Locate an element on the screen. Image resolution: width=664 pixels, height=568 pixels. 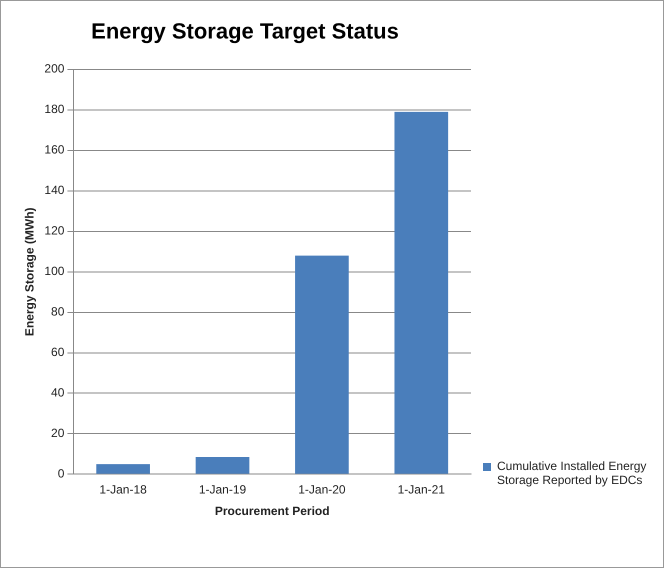
y-tick-label: 20 is located at coordinates (58, 433).